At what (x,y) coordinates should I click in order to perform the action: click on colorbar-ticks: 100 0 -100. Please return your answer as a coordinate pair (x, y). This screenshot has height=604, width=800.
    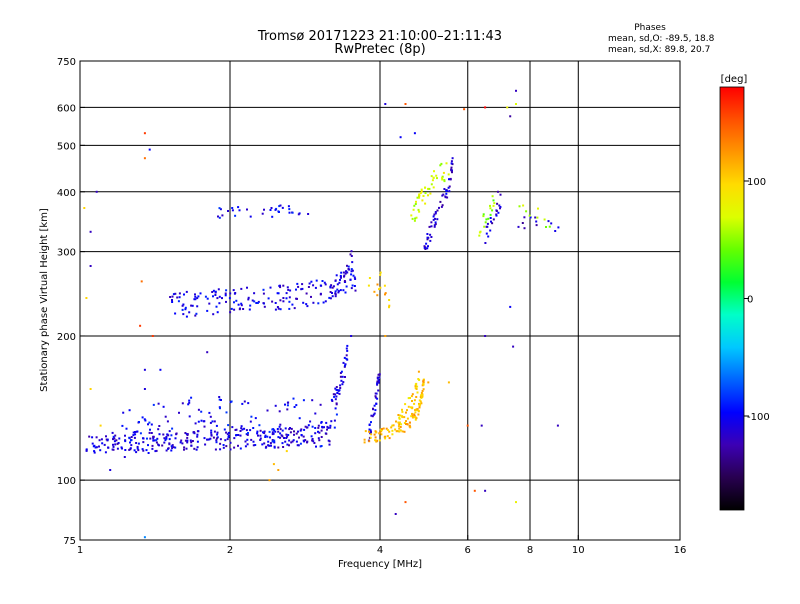
    Looking at the image, I should click on (757, 300).